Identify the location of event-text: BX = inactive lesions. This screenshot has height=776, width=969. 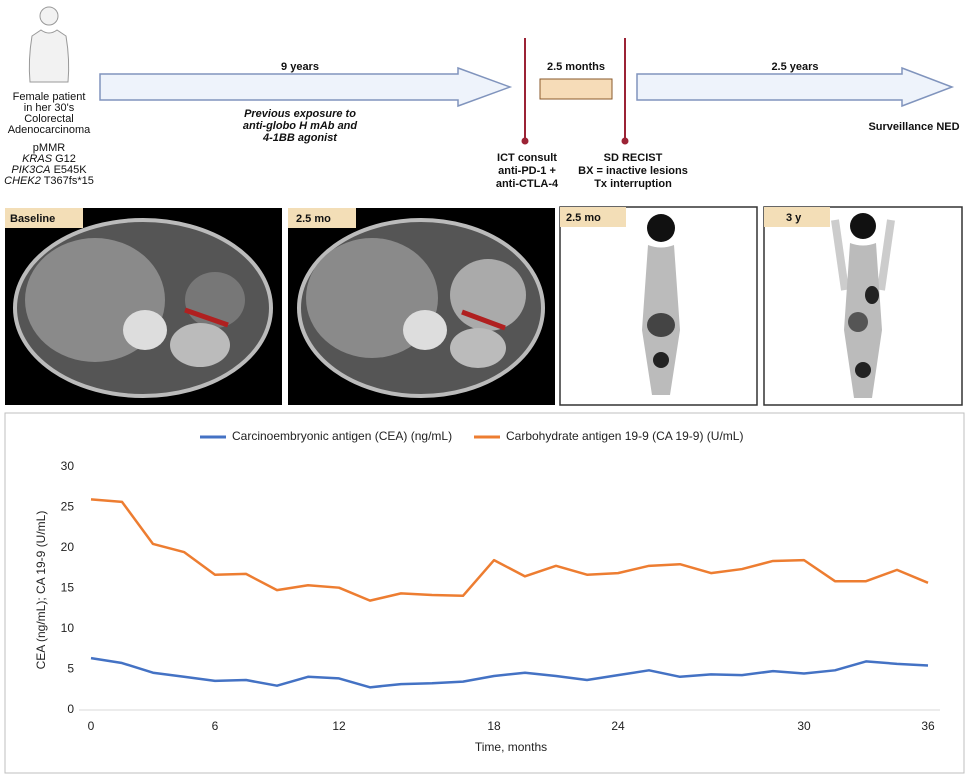
(633, 171).